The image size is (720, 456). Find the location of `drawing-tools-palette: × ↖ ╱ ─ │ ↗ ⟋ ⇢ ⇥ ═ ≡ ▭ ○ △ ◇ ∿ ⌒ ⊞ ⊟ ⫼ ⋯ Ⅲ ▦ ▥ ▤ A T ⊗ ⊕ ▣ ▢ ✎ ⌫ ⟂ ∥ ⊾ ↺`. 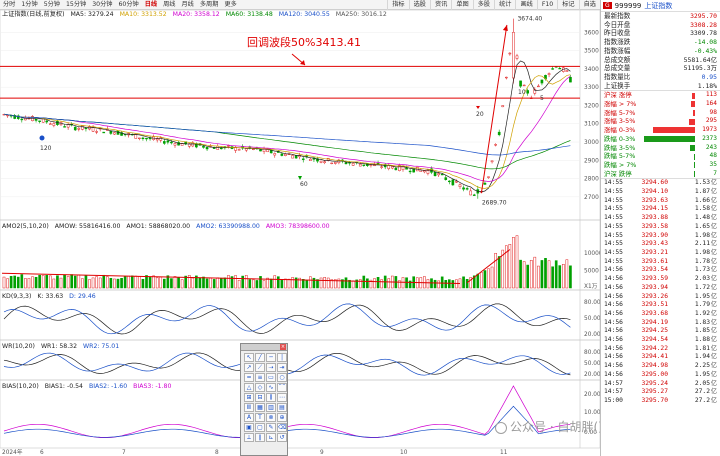

drawing-tools-palette: × ↖ ╱ ─ │ ↗ ⟋ ⇢ ⇥ ═ ≡ ▭ ○ △ ◇ ∿ ⌒ ⊞ ⊟ ⫼ ⋯ Ⅲ ▦ ▥ ▤ A T ⊗ ⊕ ▣ ▢ ✎ ⌫ ⟂ ∥ ⊾ ↺ is located at coordinates (264, 399).